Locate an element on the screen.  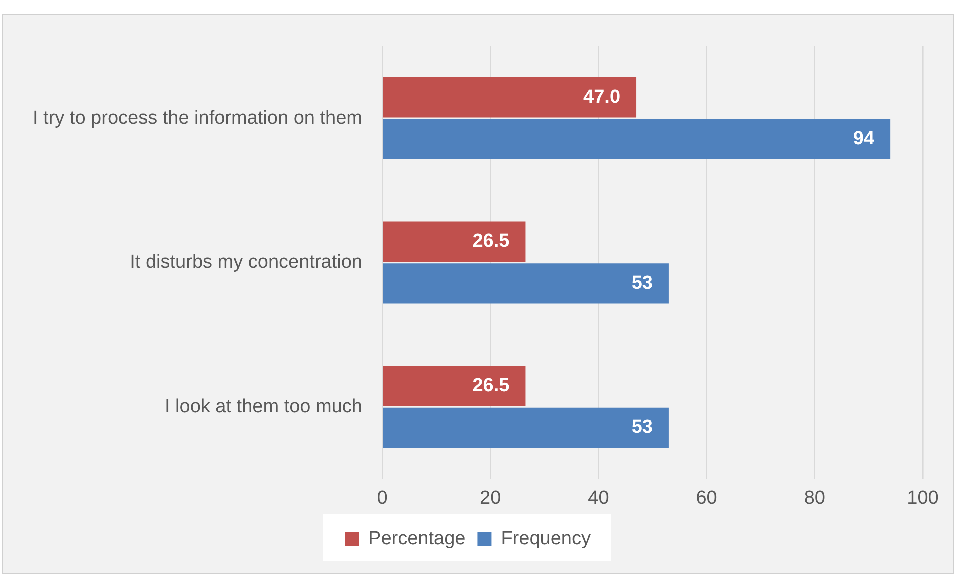
x-tick-label: 60 is located at coordinates (707, 498).